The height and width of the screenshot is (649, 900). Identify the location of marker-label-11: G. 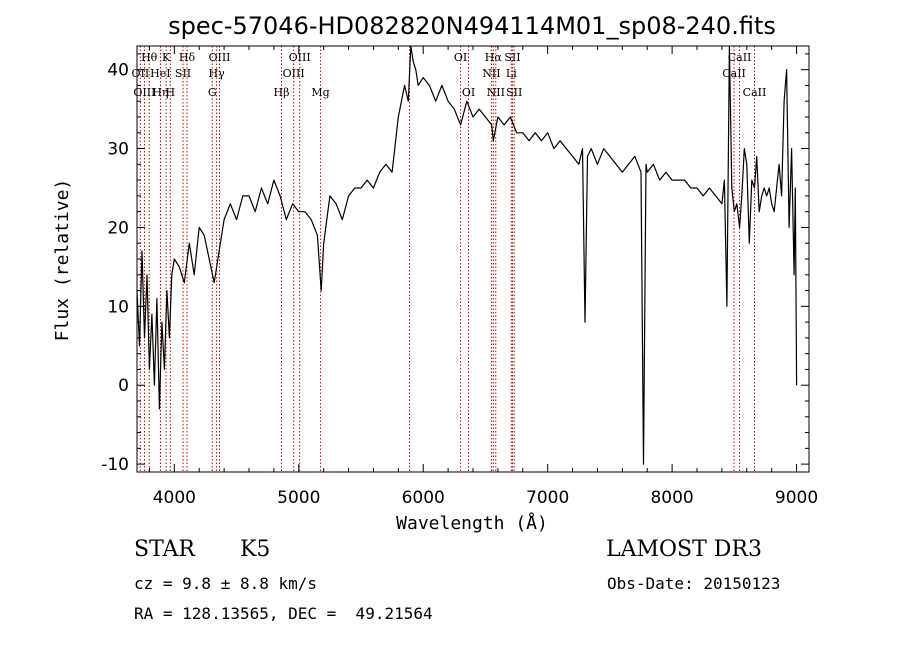
(212, 92).